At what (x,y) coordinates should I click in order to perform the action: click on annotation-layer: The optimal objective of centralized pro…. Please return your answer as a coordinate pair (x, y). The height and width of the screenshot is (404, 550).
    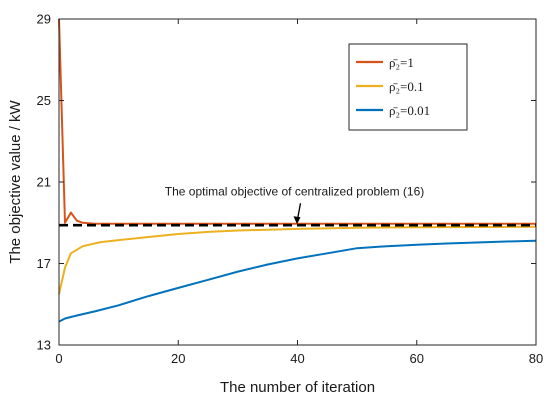
    Looking at the image, I should click on (294, 204).